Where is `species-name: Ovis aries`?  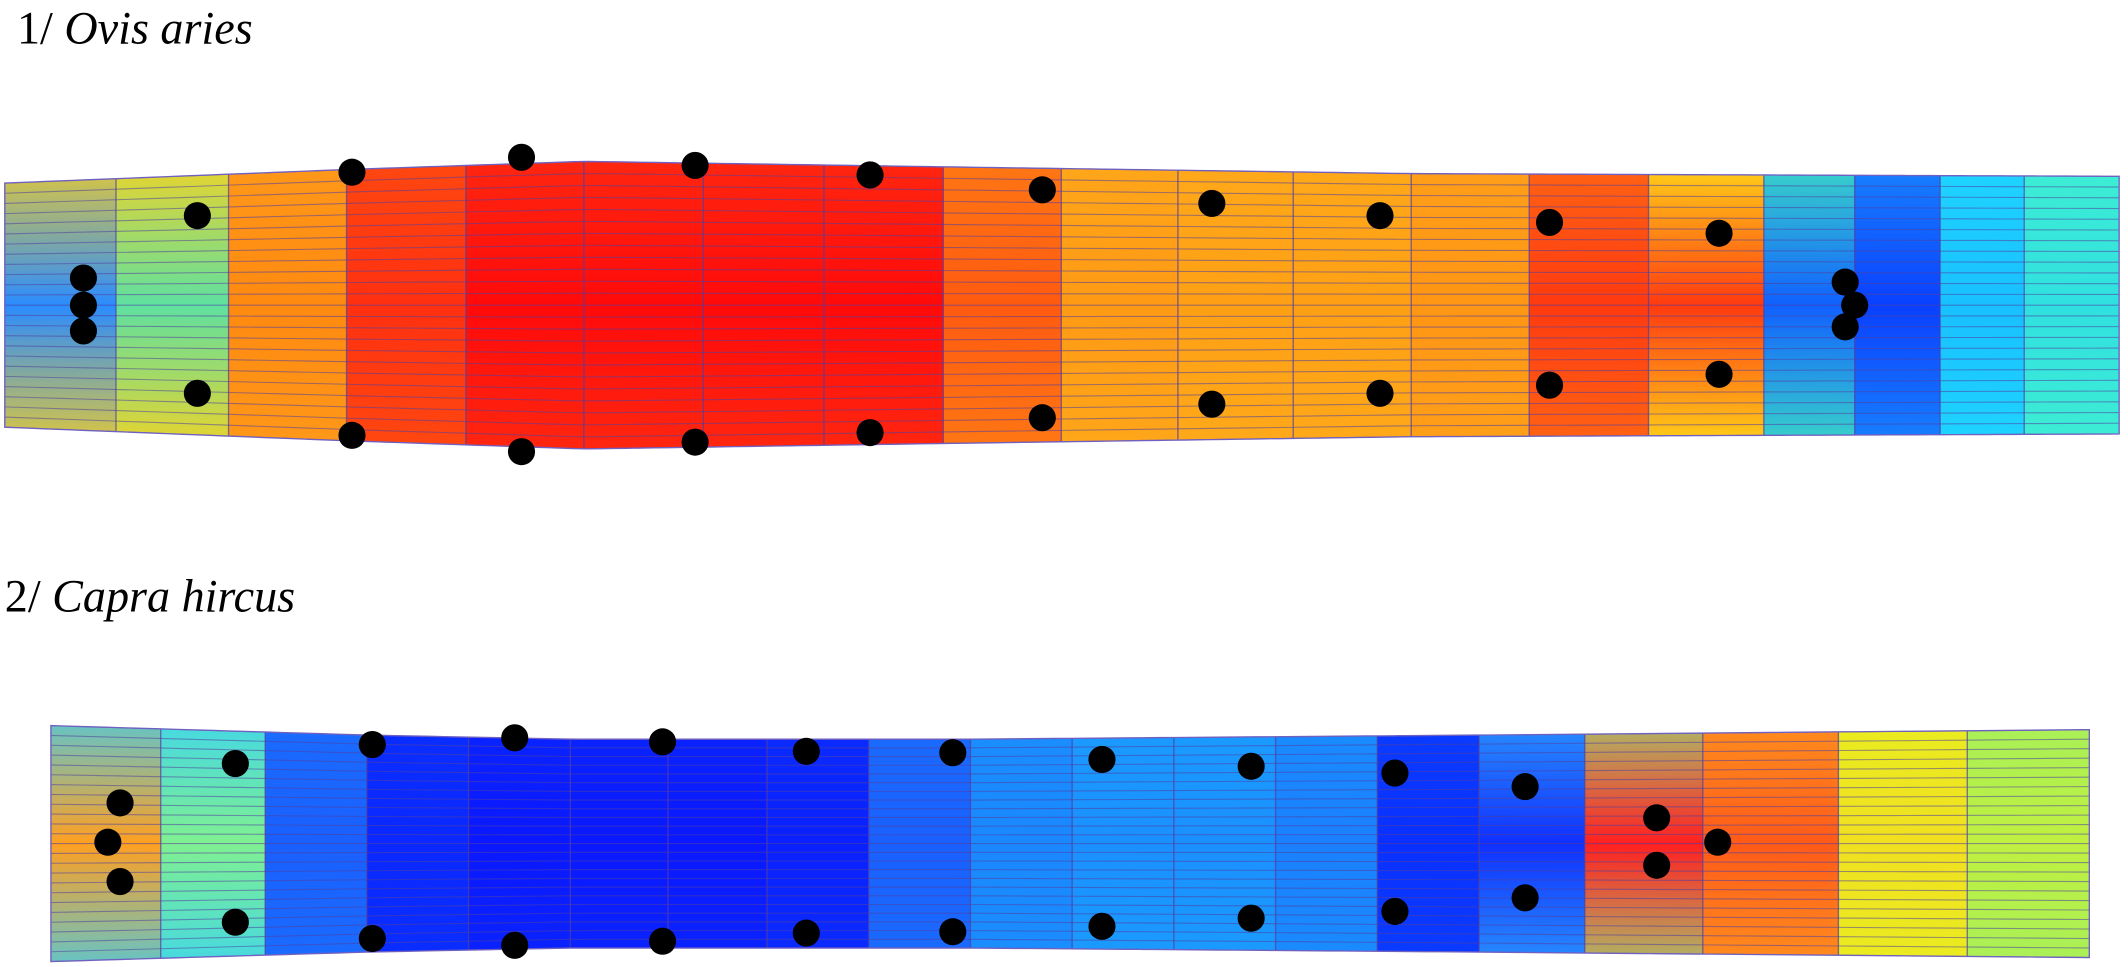 species-name: Ovis aries is located at coordinates (158, 27).